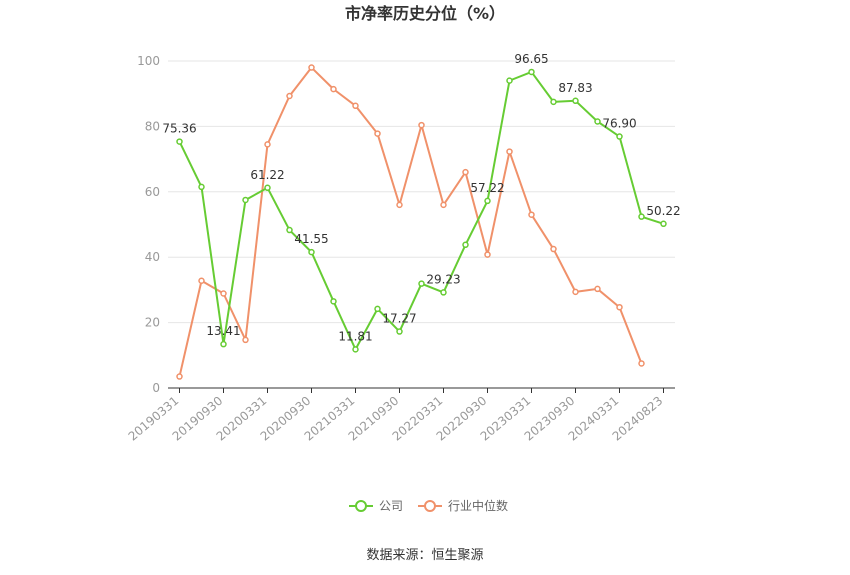 This screenshot has width=850, height=575. What do you see at coordinates (531, 59) in the screenshot?
I see `data-label: 96.65` at bounding box center [531, 59].